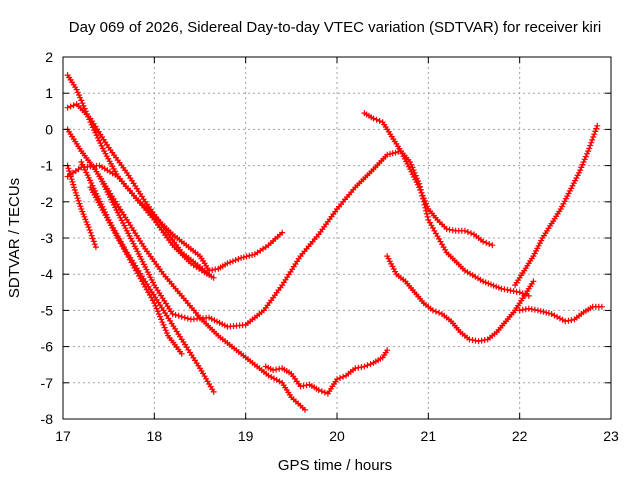 The image size is (640, 480). Describe the element at coordinates (47, 347) in the screenshot. I see `y-tick-label: -6` at that location.